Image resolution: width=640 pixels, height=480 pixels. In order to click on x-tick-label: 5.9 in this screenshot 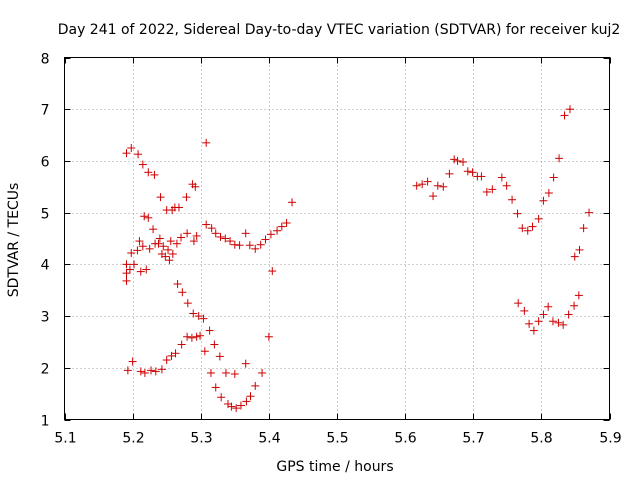, I will do `click(610, 439)`.